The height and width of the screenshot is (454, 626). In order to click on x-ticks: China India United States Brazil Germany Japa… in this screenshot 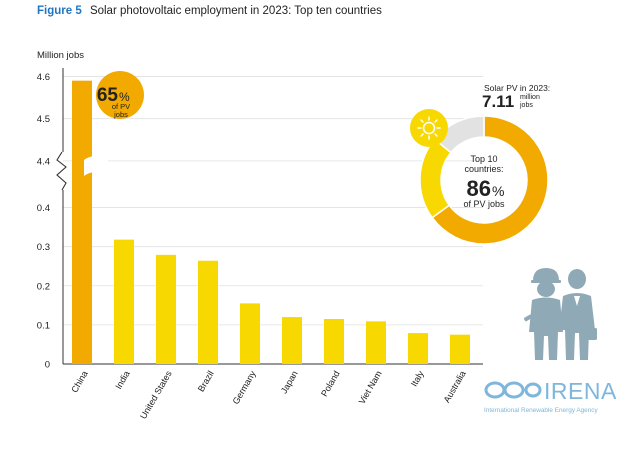, I will do `click(268, 395)`.